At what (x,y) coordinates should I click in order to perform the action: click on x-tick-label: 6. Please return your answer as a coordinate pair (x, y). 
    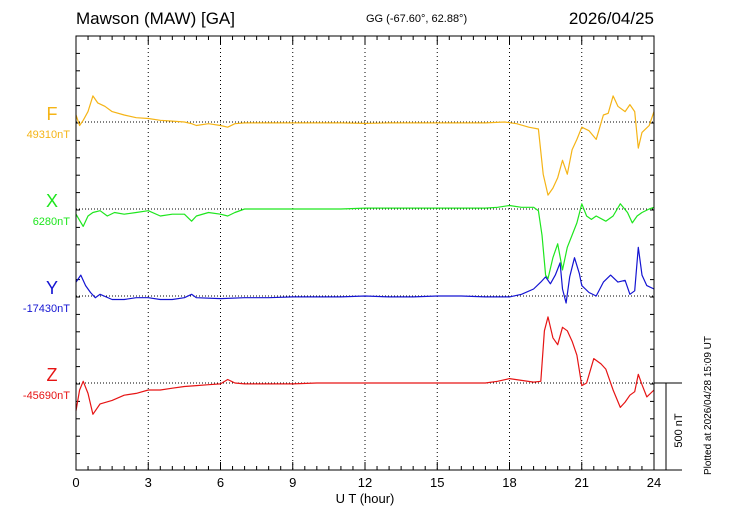
    Looking at the image, I should click on (220, 482).